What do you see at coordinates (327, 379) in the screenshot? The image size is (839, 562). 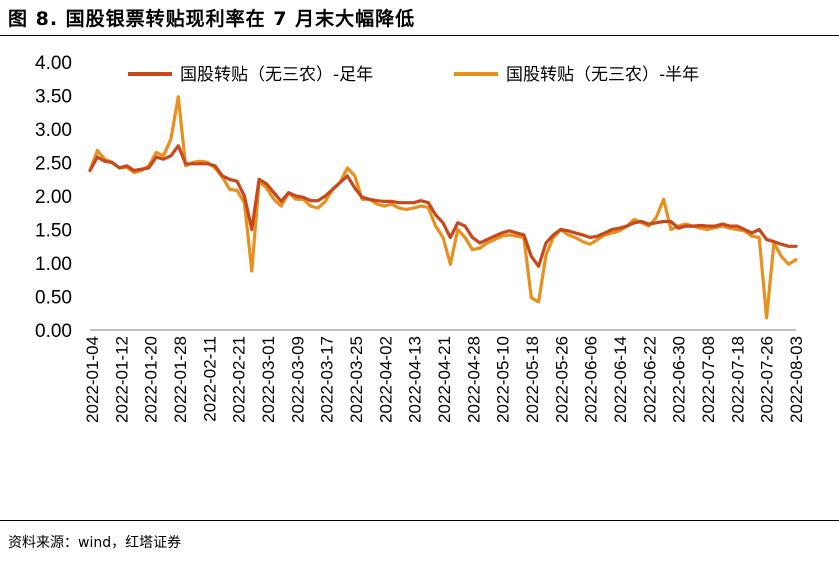 I see `x-tick-label: 2022-03-17` at bounding box center [327, 379].